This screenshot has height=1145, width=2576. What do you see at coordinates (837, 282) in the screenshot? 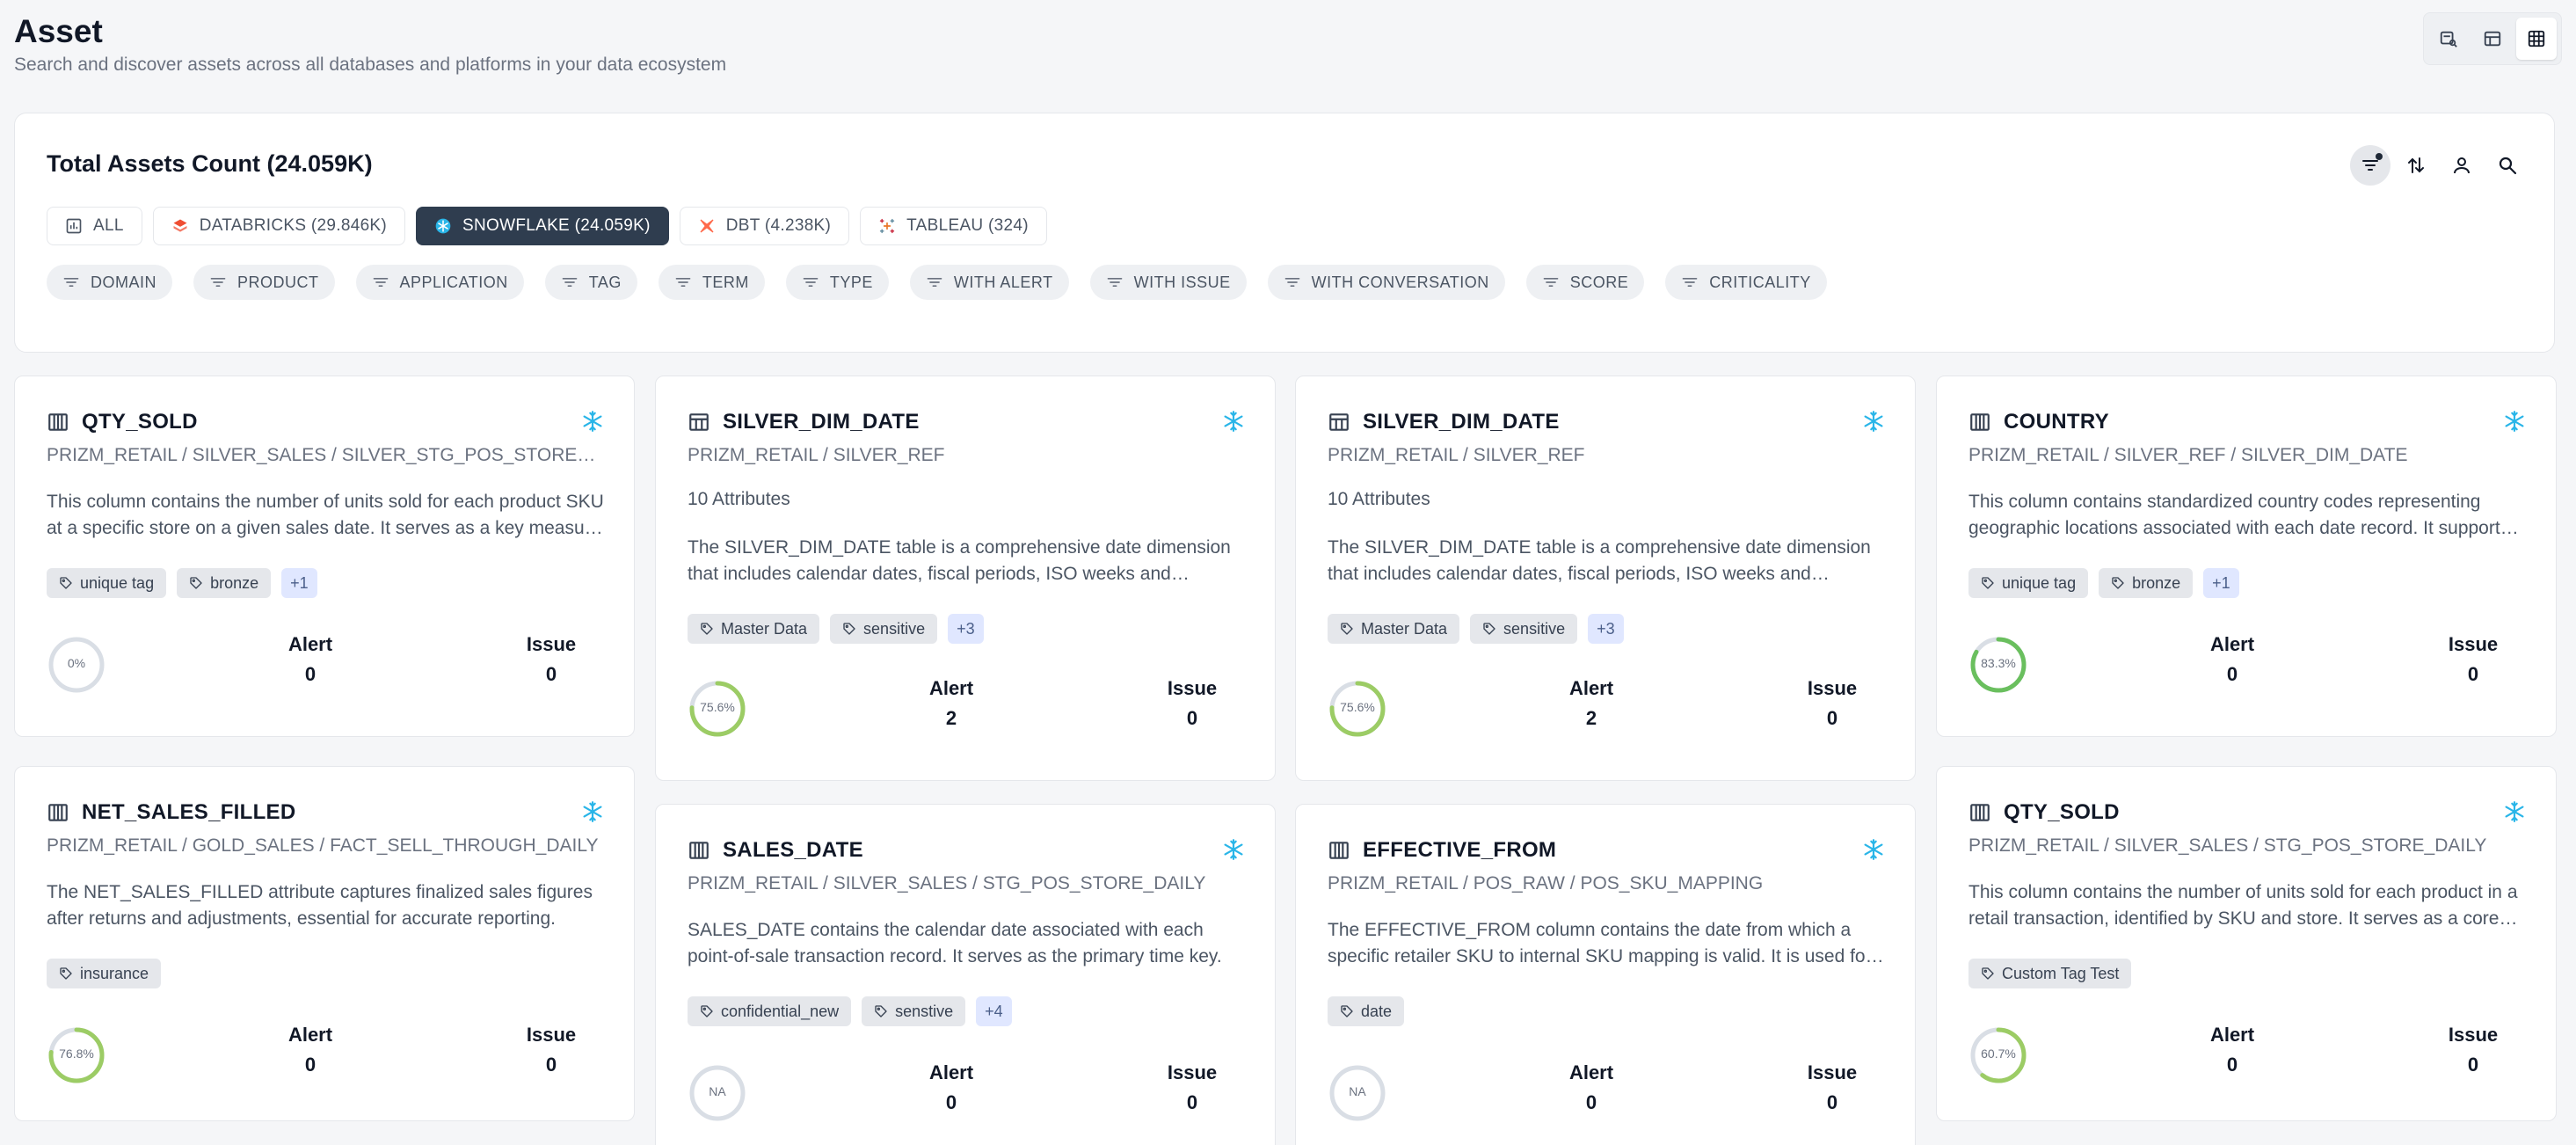
I see `filter-type: TYPE` at bounding box center [837, 282].